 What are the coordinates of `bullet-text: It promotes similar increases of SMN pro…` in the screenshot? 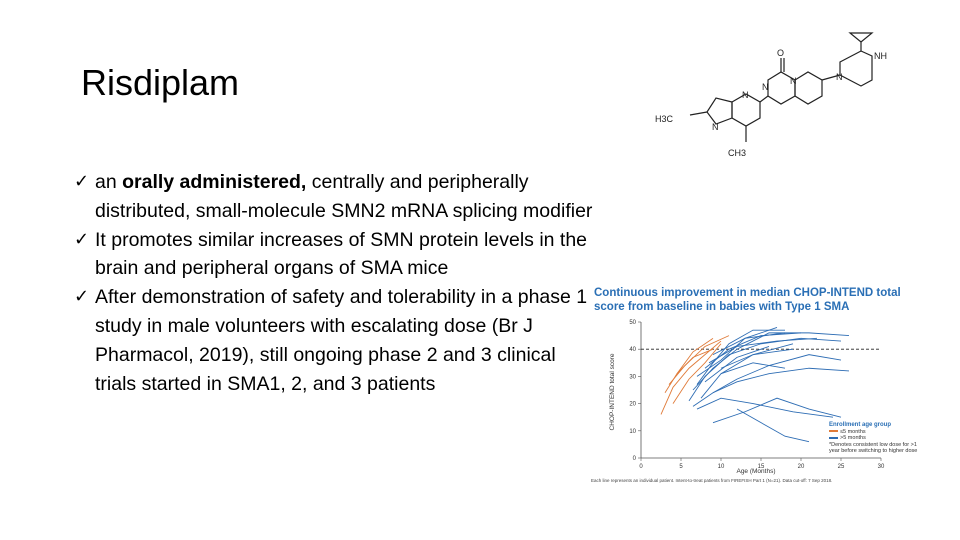 It's located at (341, 254).